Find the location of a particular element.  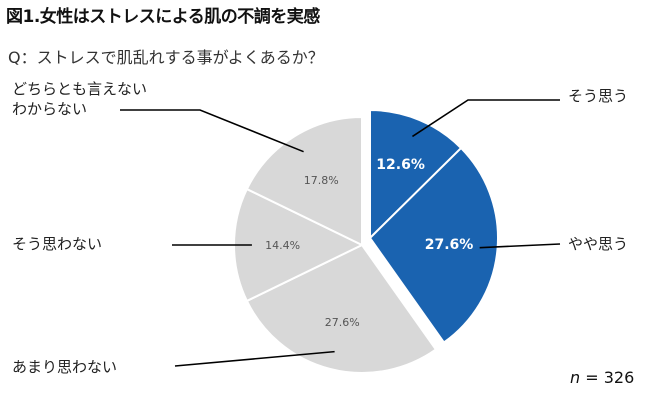

sample-size: n = 326 is located at coordinates (602, 377).